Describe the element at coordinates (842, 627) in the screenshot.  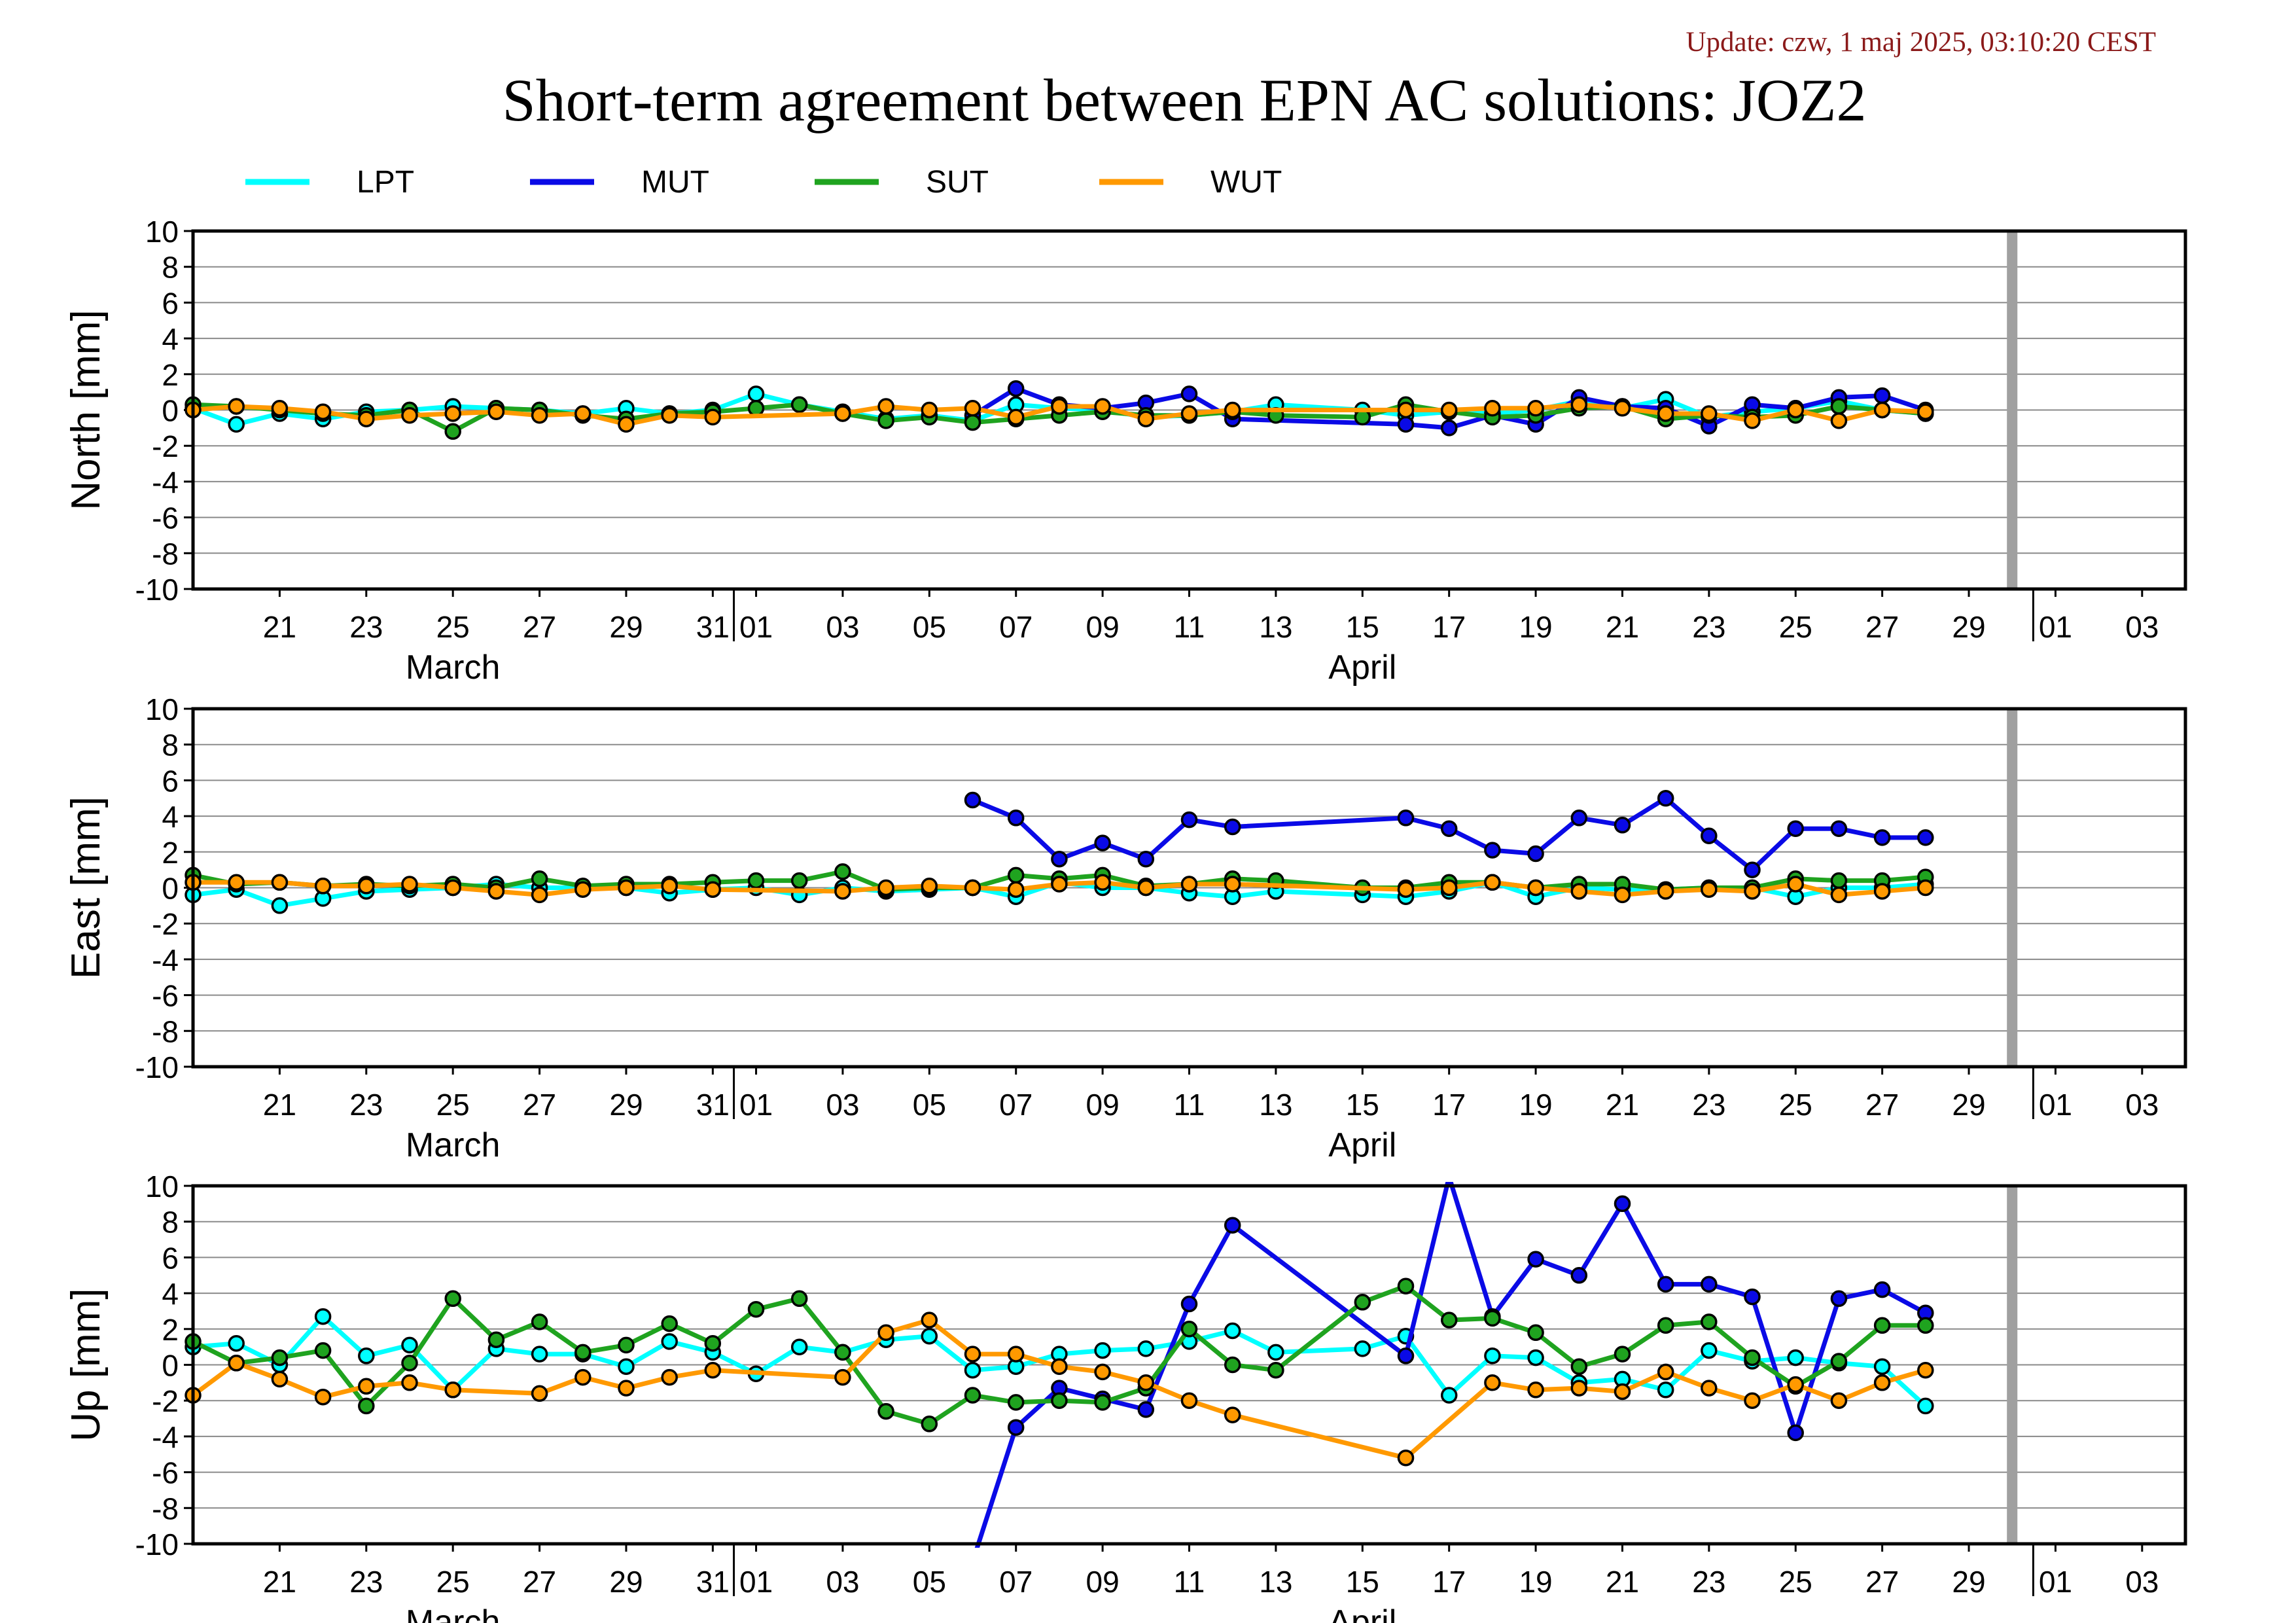
I see `x-tick-label: 03` at that location.